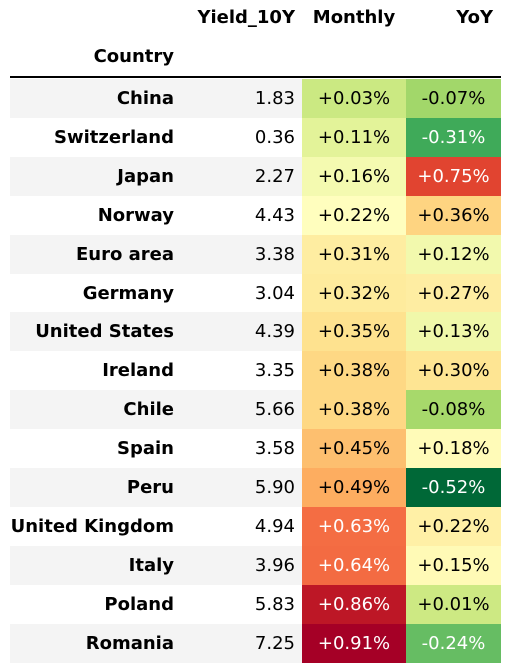 This screenshot has height=663, width=509. Describe the element at coordinates (453, 410) in the screenshot. I see `yoy-cell: -0.08%` at that location.